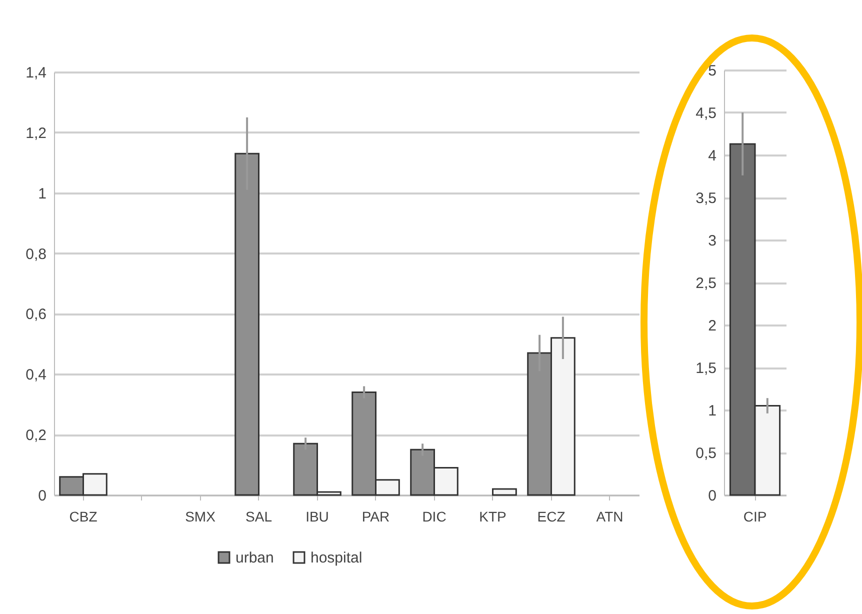 Image resolution: width=862 pixels, height=614 pixels. What do you see at coordinates (712, 71) in the screenshot?
I see `y-tick-label: 5` at bounding box center [712, 71].